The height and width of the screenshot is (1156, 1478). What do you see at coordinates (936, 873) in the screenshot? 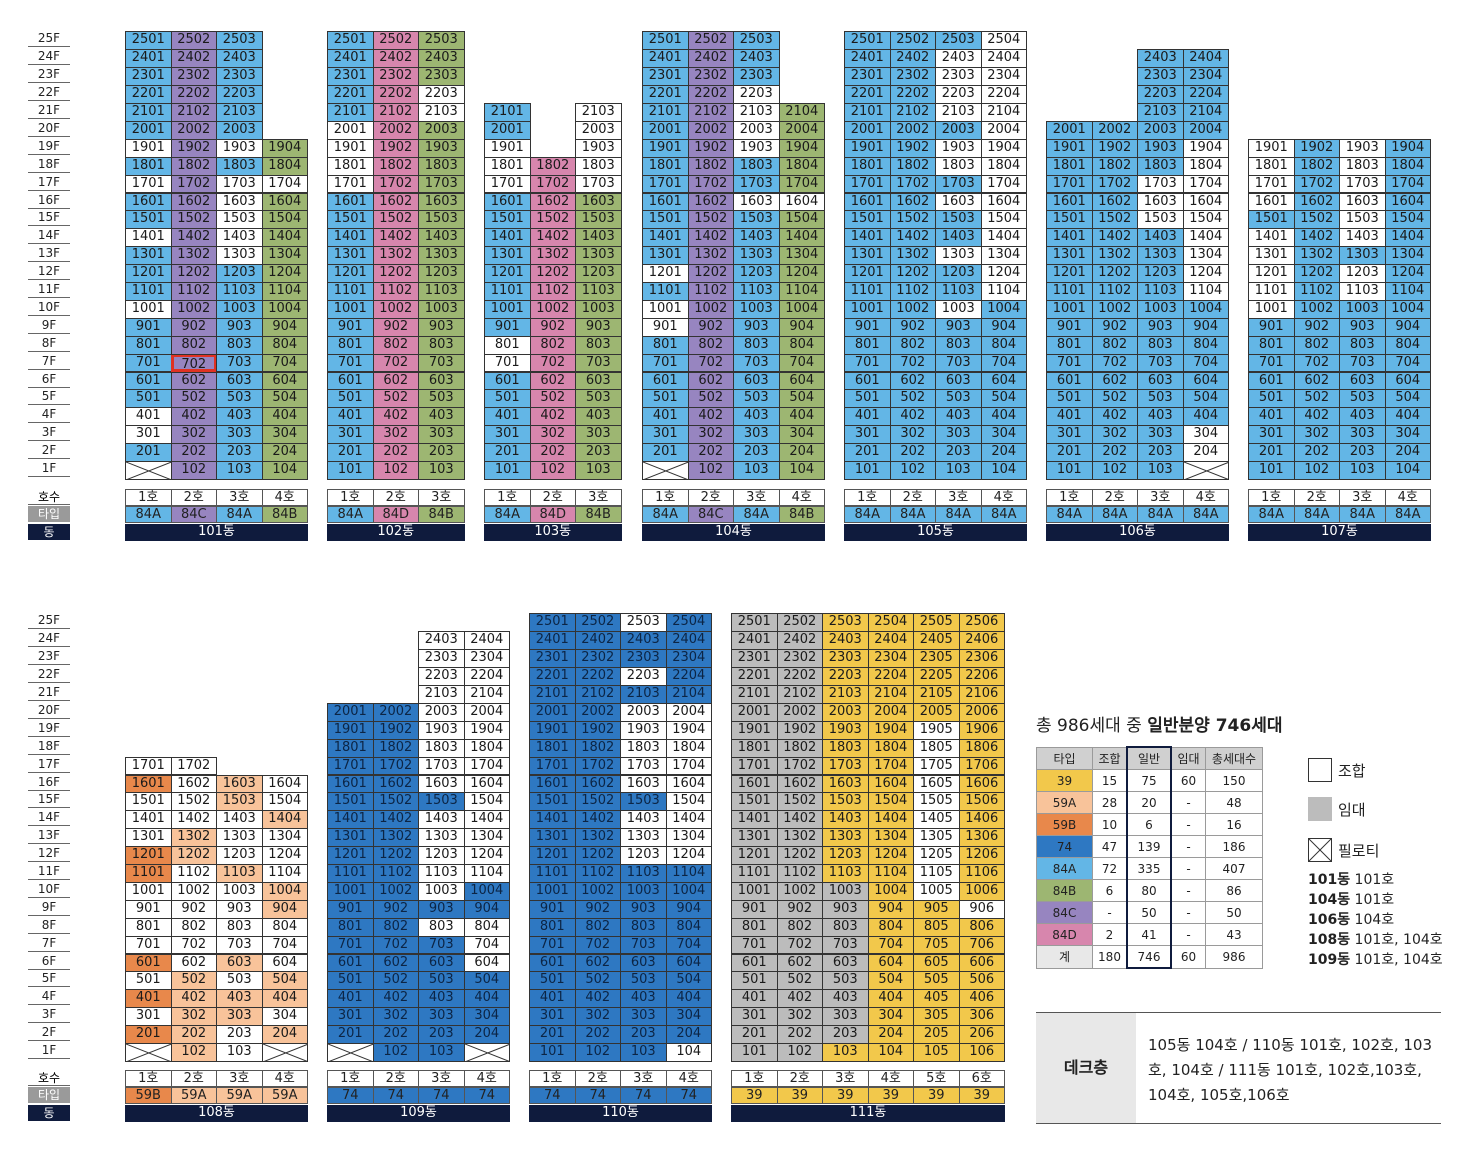
I see `unit-cell: 1105` at bounding box center [936, 873].